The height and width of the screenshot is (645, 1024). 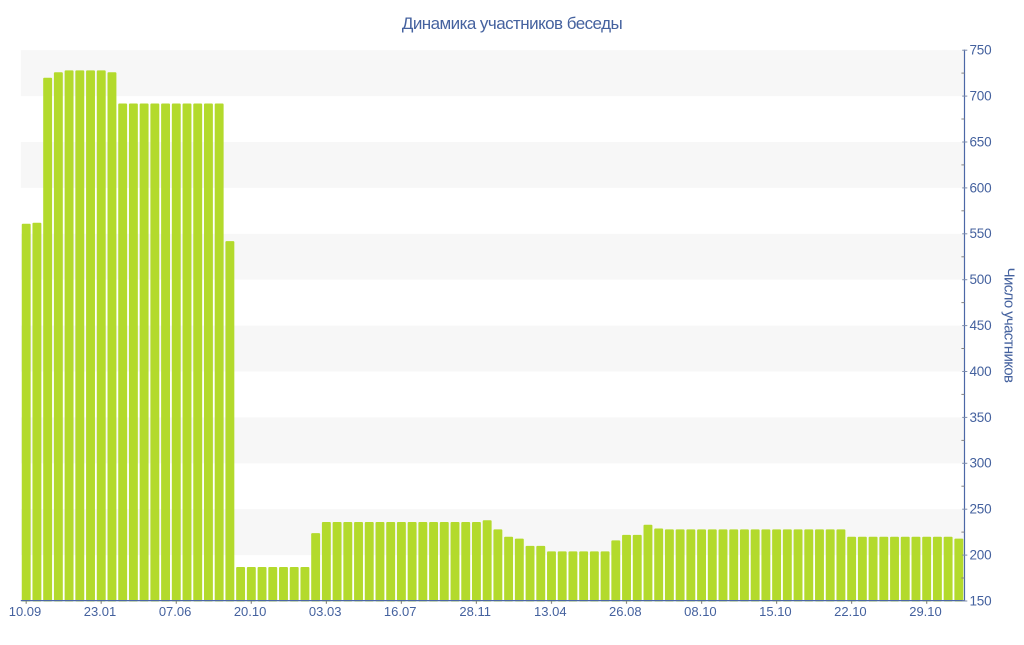 I want to click on svg-text: 29.10, so click(x=925, y=611).